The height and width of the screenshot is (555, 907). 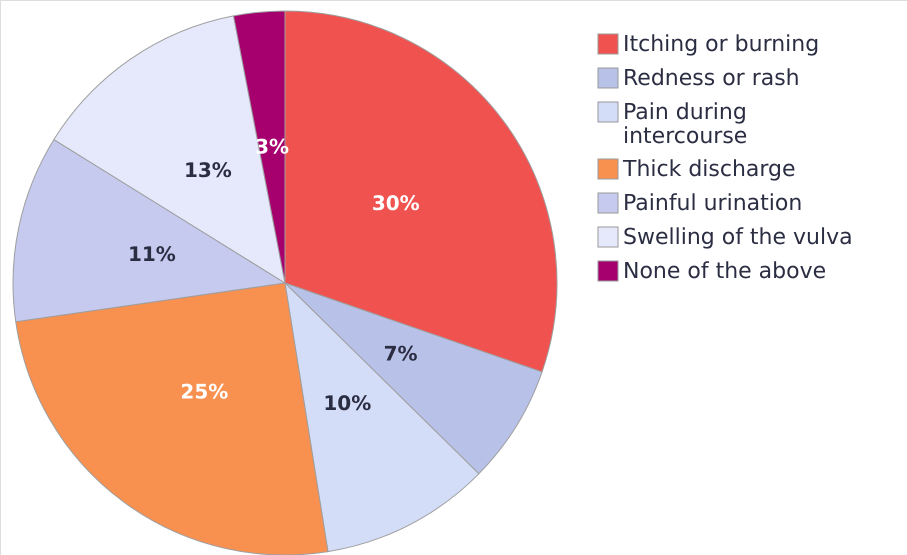 What do you see at coordinates (712, 203) in the screenshot?
I see `legend-label: Painful urination` at bounding box center [712, 203].